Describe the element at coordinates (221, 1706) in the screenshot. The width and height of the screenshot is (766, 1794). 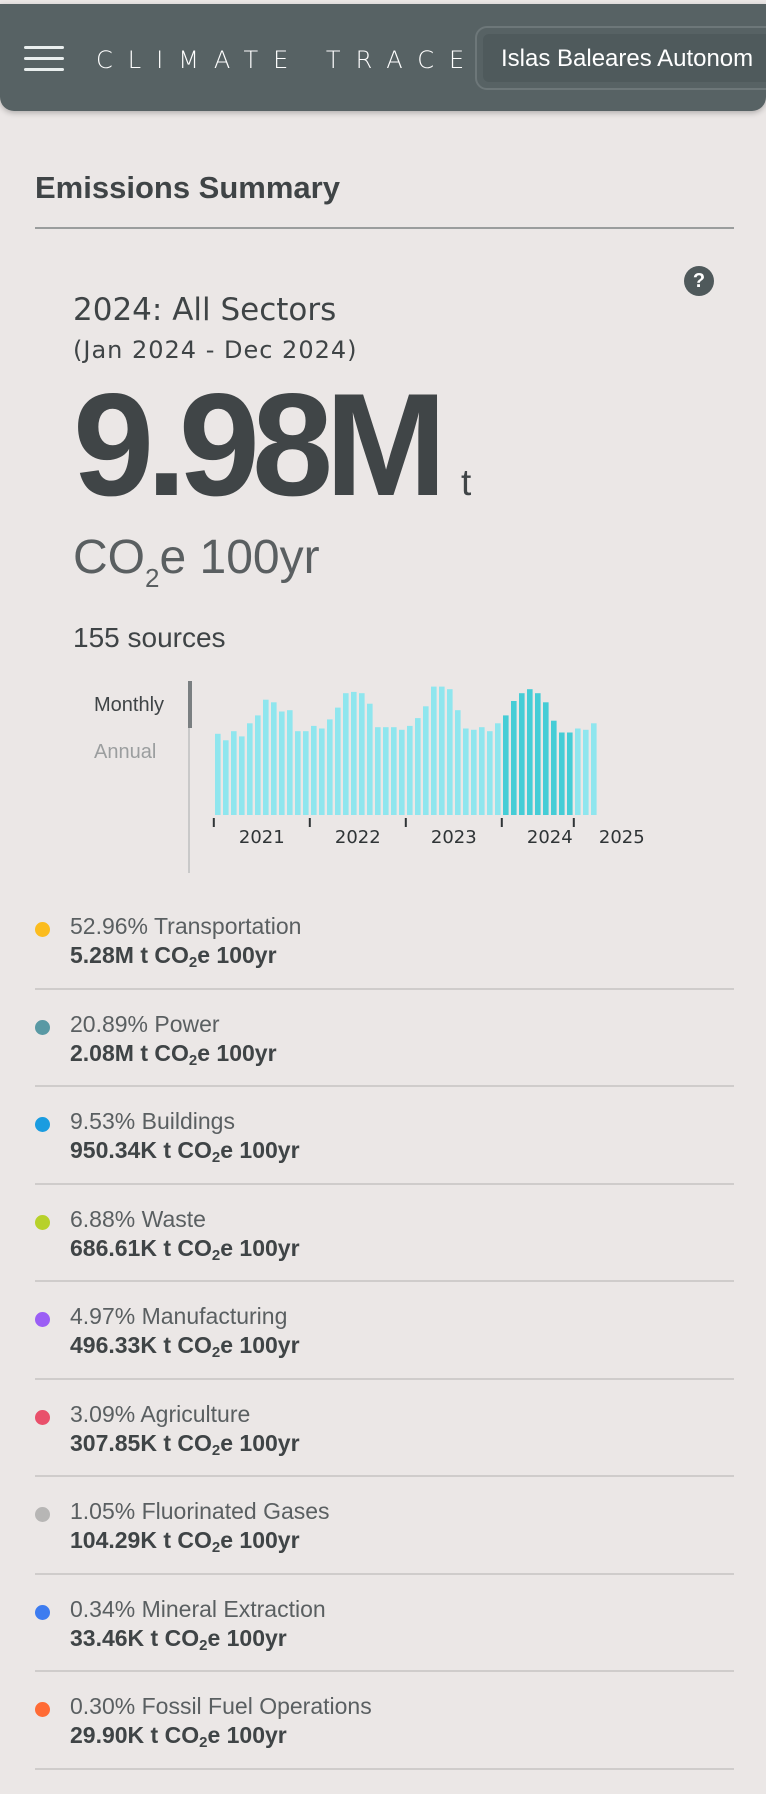
I see `sector-name: 0.30% Fossil Fuel Operations` at that location.